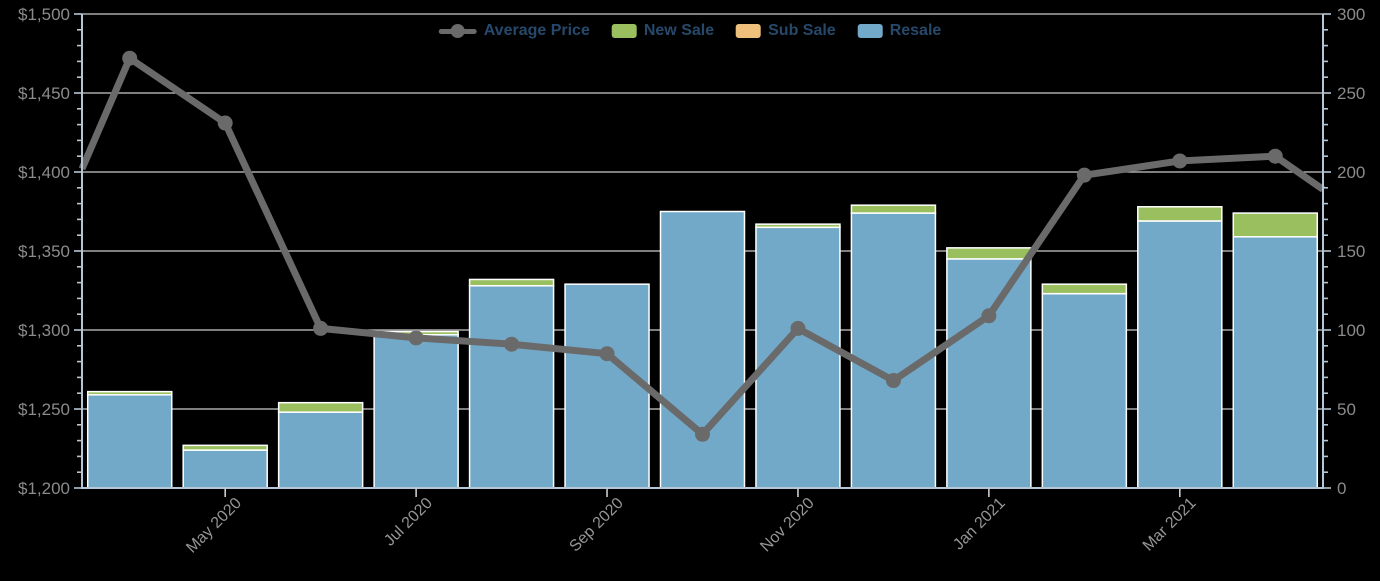  I want to click on resale-swatch-icon, so click(870, 31).